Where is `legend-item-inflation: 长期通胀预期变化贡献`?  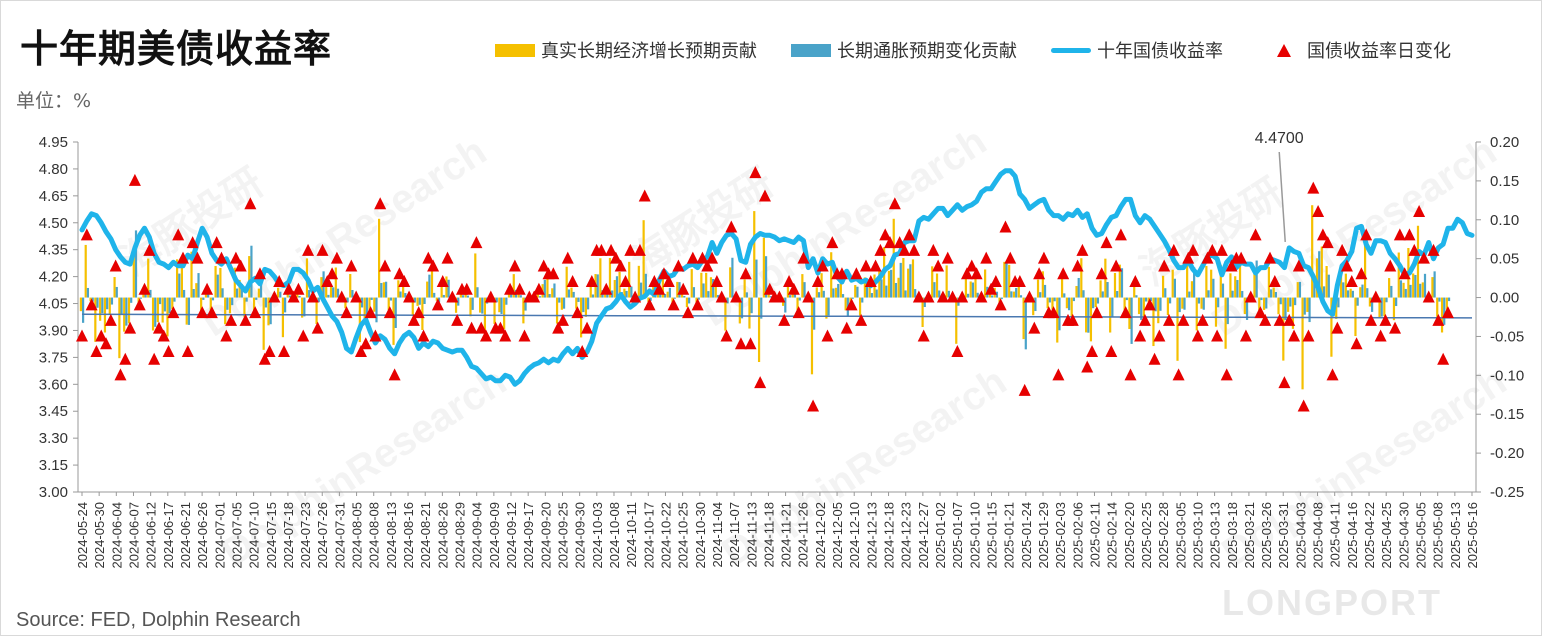 legend-item-inflation: 长期通胀预期变化贡献 is located at coordinates (904, 50).